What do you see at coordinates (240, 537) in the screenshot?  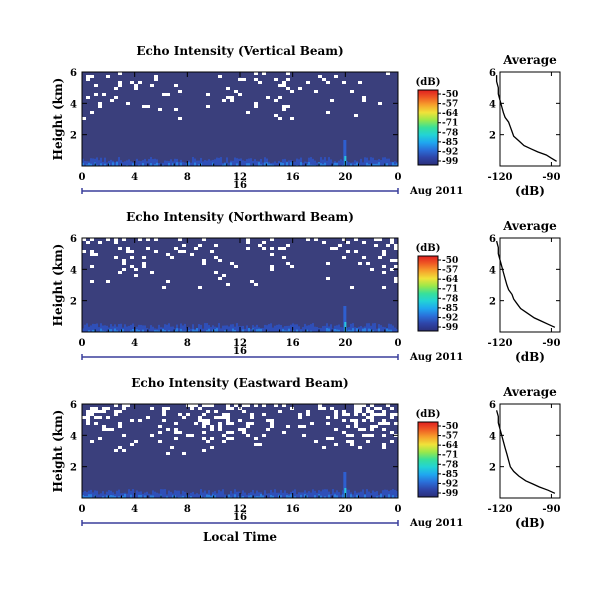 I see `x-axis-label: Local Time` at bounding box center [240, 537].